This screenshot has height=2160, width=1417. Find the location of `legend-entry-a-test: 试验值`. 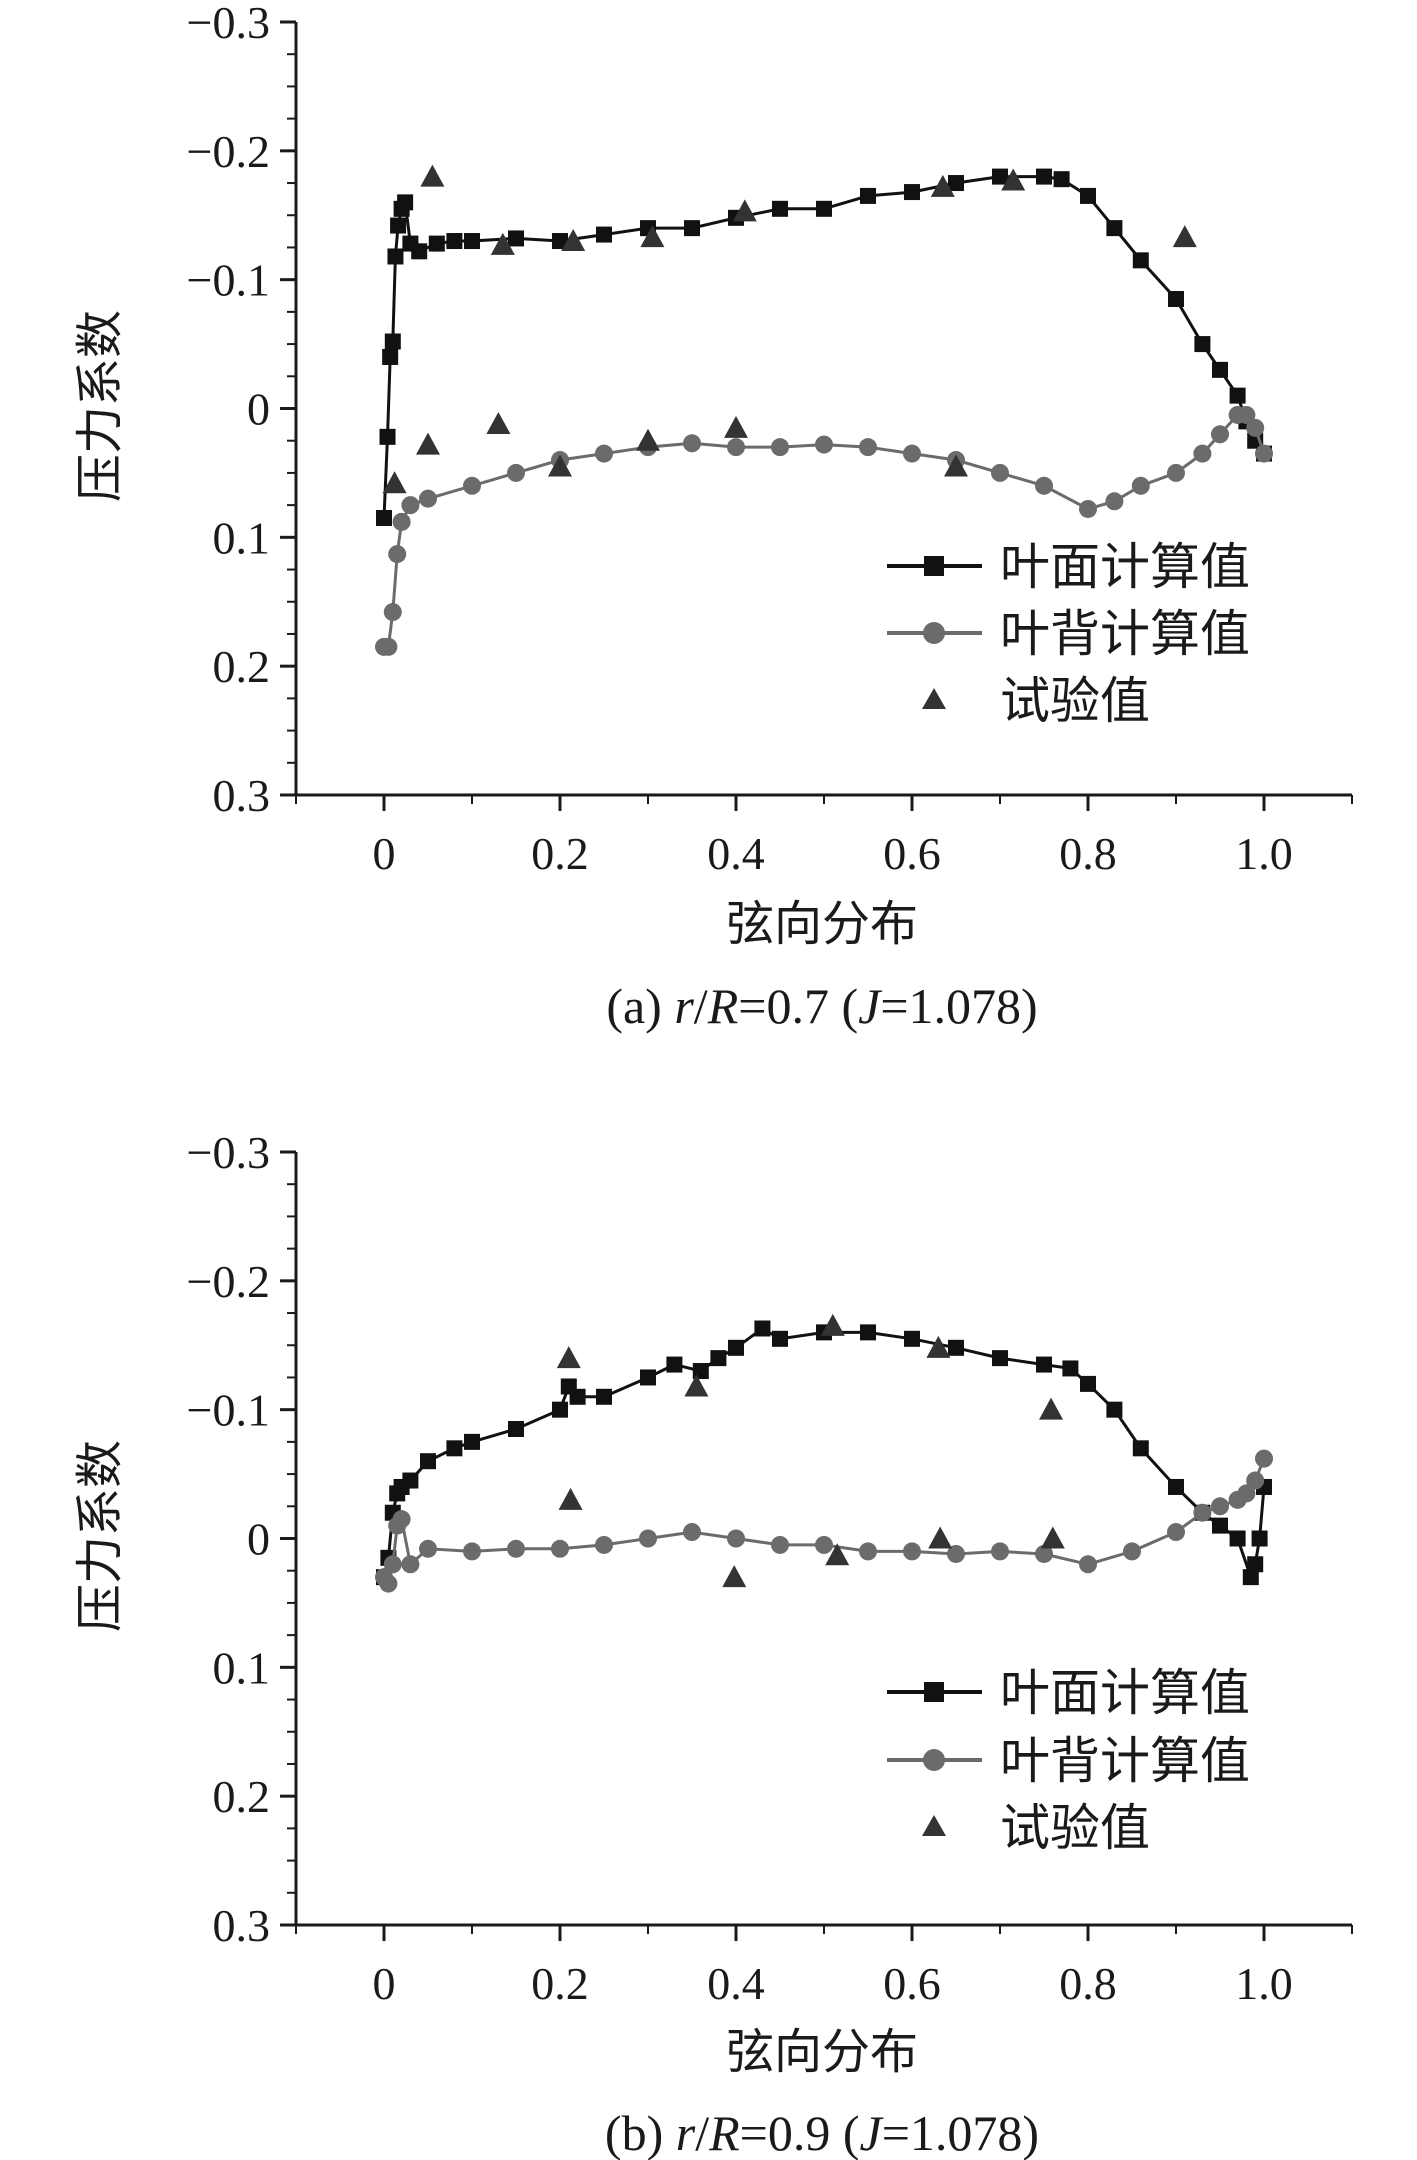

legend-entry-a-test: 试验值 is located at coordinates (1036, 701).